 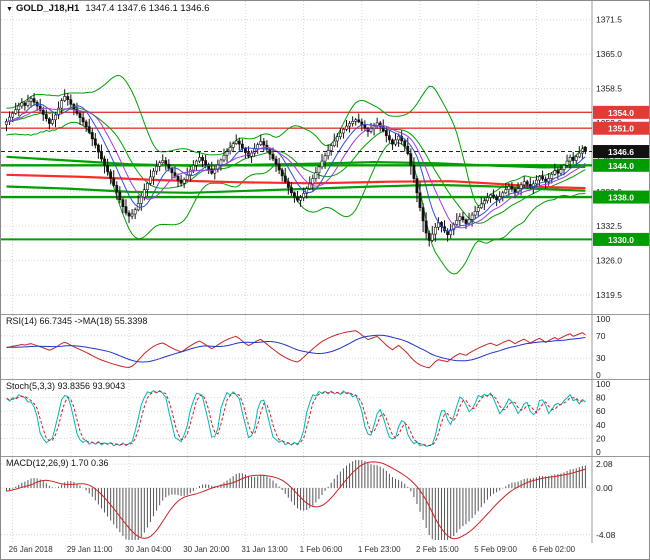 What do you see at coordinates (30, 549) in the screenshot?
I see `time-axis-label: 26 Jan 2018` at bounding box center [30, 549].